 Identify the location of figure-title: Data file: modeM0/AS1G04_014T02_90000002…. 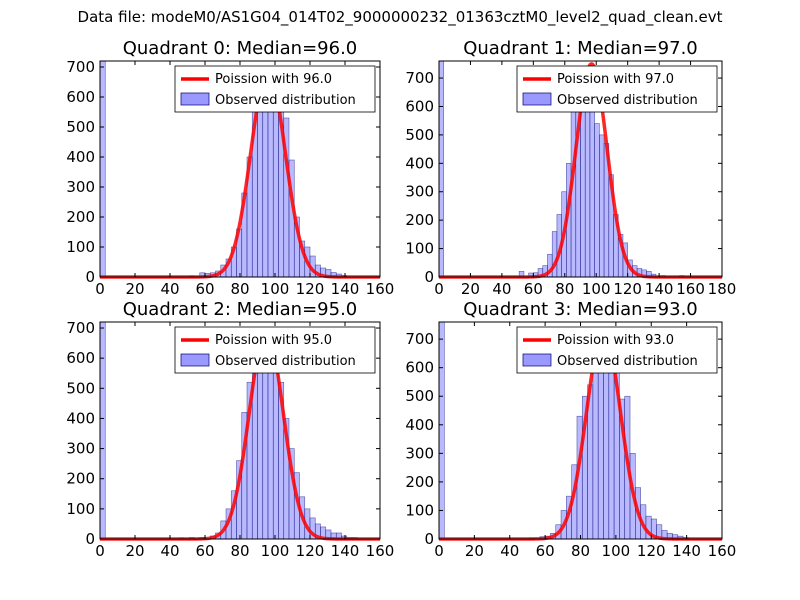
(400, 17).